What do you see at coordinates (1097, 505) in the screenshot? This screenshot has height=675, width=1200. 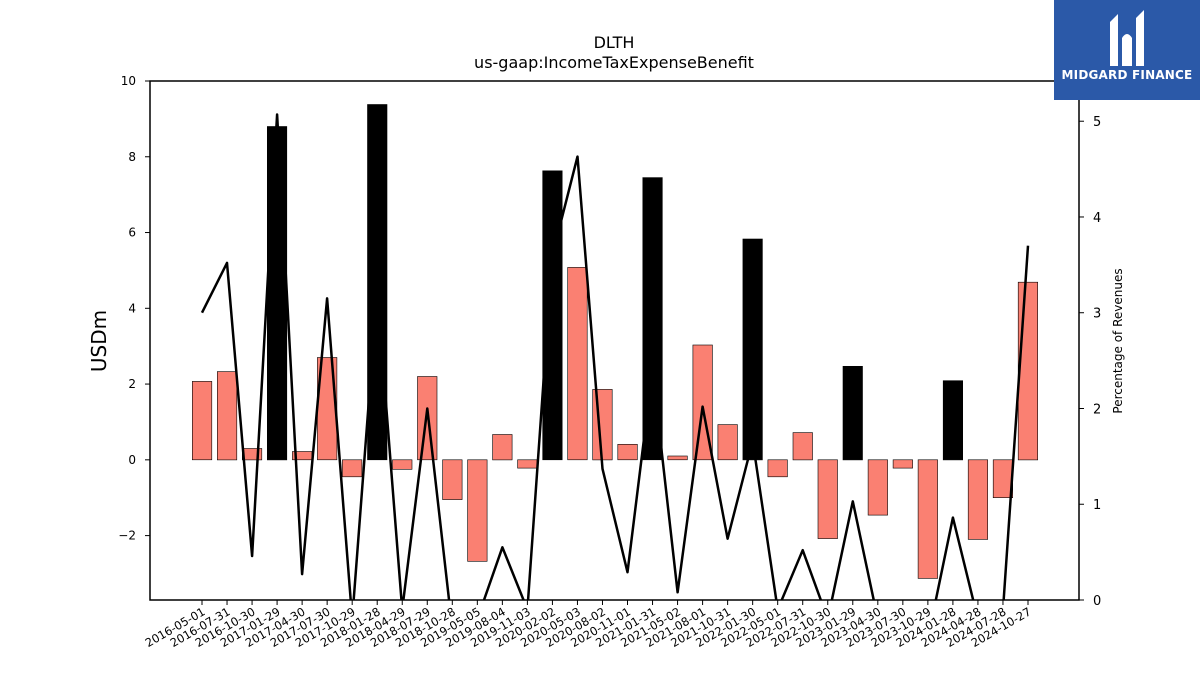 I see `y2-tick-label: 1` at bounding box center [1097, 505].